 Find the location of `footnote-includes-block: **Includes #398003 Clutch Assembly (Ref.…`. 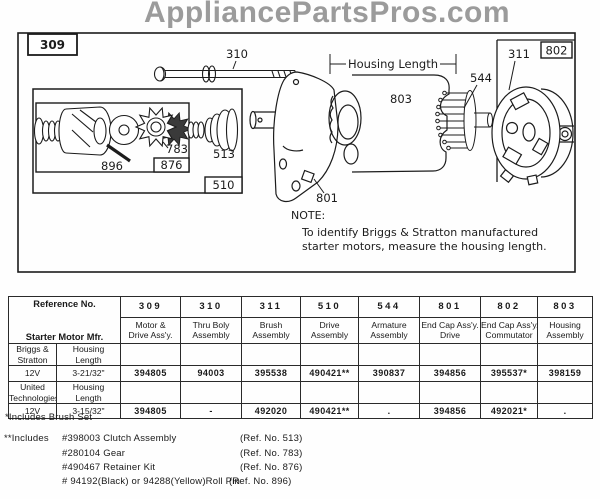

footnote-includes-block: **Includes #398003 Clutch Assembly (Ref.… is located at coordinates (300, 463).